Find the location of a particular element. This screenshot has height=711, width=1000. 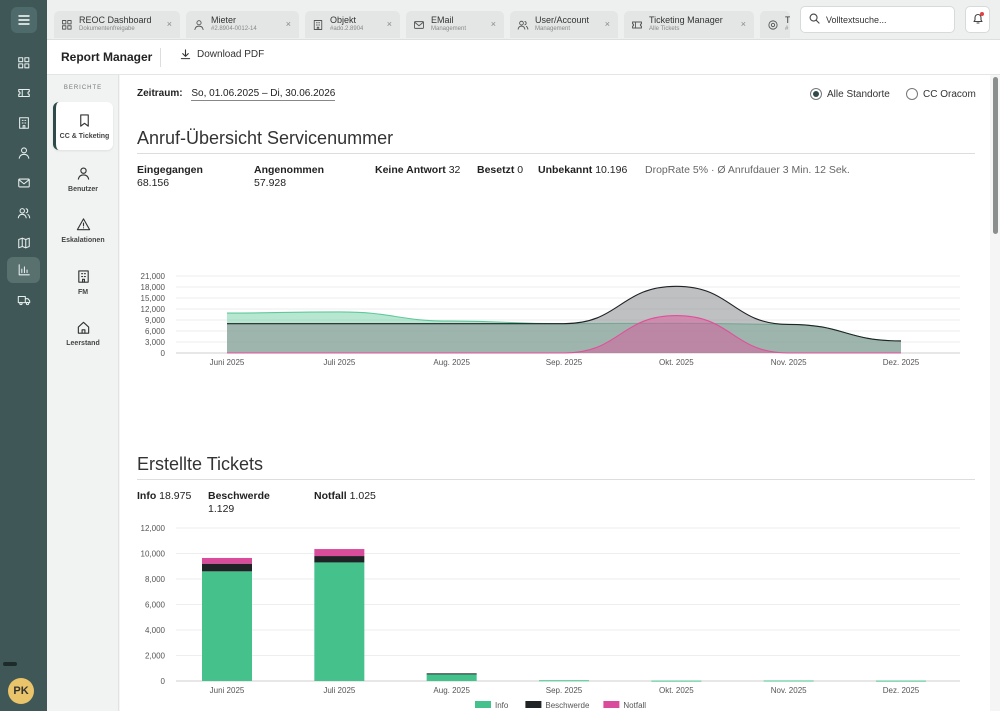

series-line-unbekannt is located at coordinates (563, 334).